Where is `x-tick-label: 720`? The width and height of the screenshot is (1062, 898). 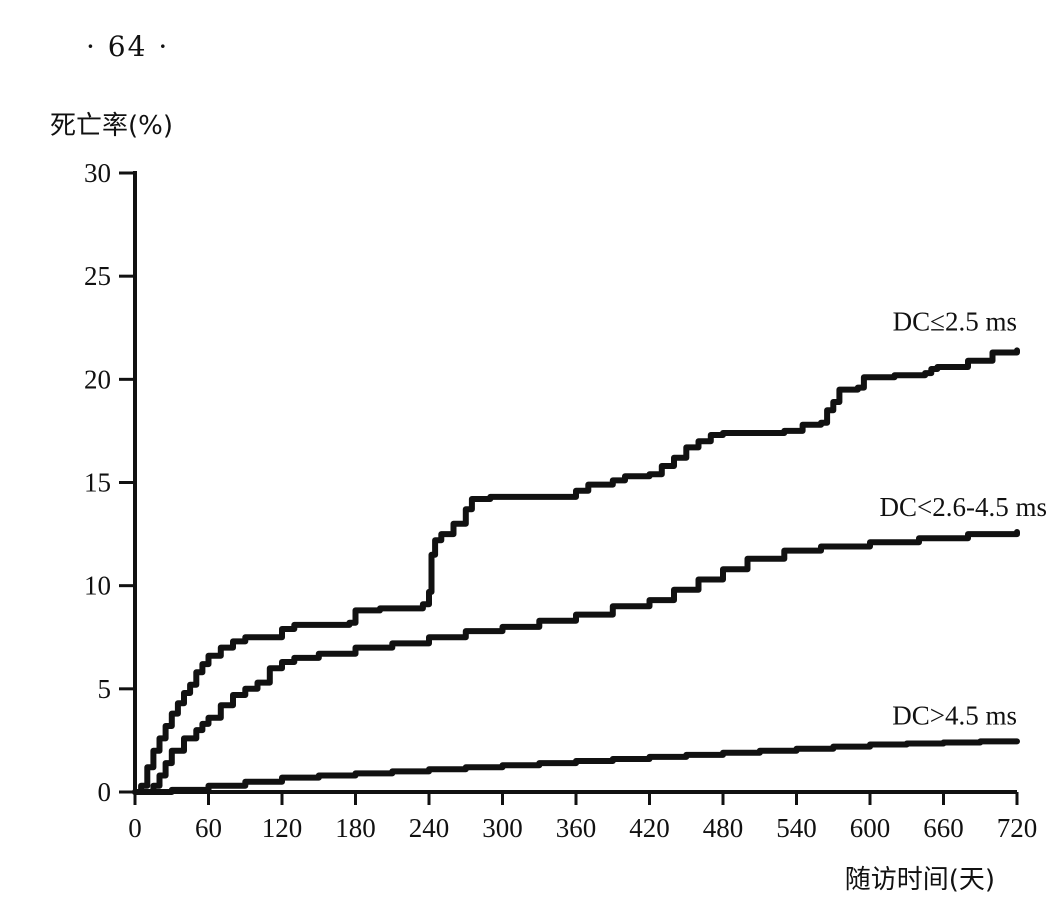 x-tick-label: 720 is located at coordinates (1017, 828).